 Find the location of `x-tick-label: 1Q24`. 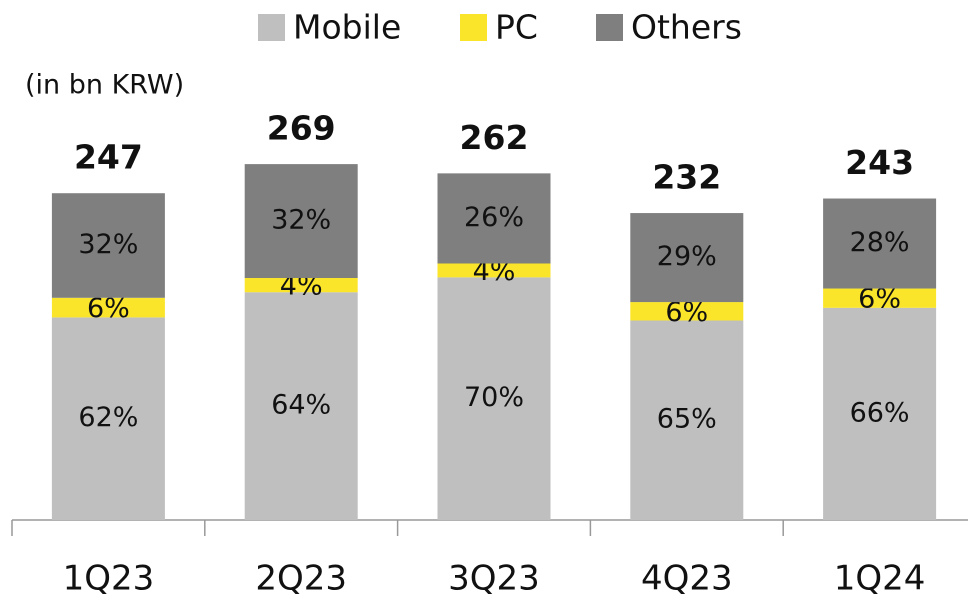

x-tick-label: 1Q24 is located at coordinates (880, 579).